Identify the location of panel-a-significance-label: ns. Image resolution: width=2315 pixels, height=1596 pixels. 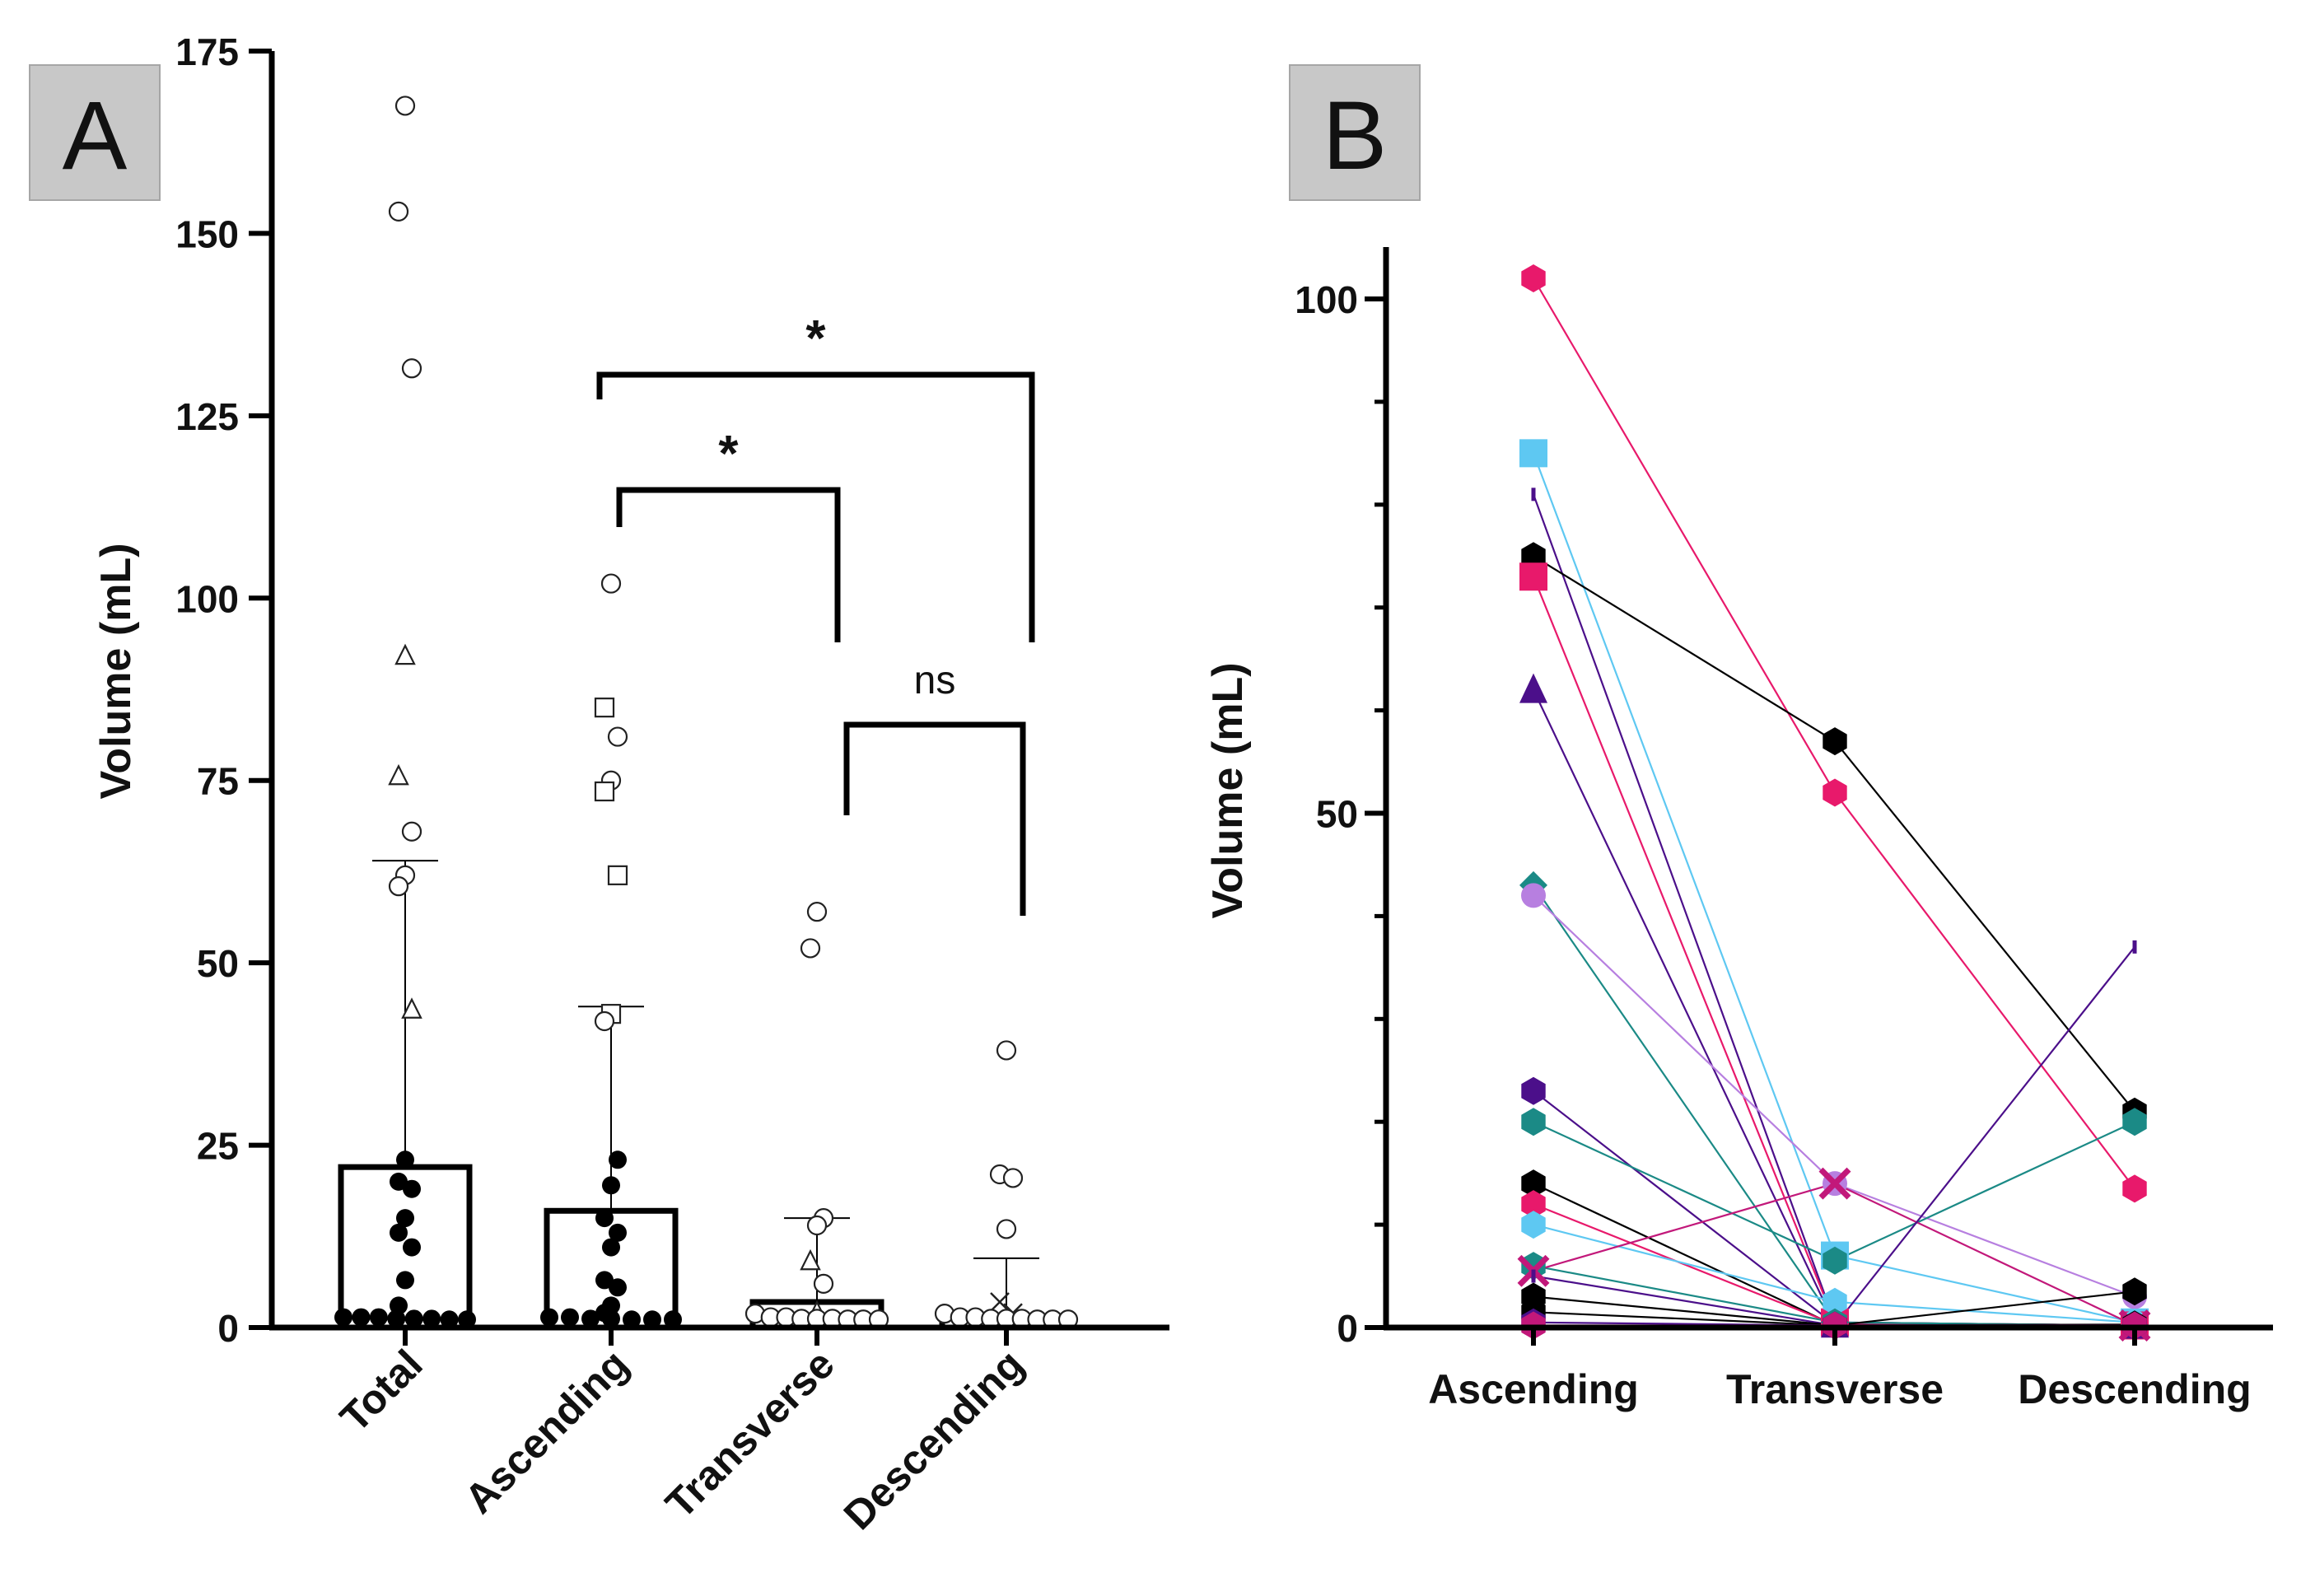
(935, 680).